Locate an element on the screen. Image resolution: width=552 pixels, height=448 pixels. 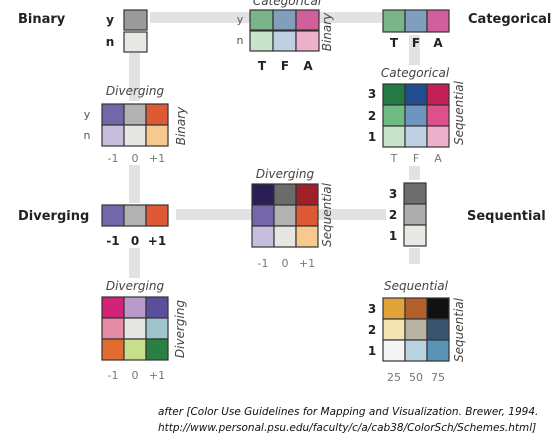
cat-seq-row-2: 2 is located at coordinates (372, 116).